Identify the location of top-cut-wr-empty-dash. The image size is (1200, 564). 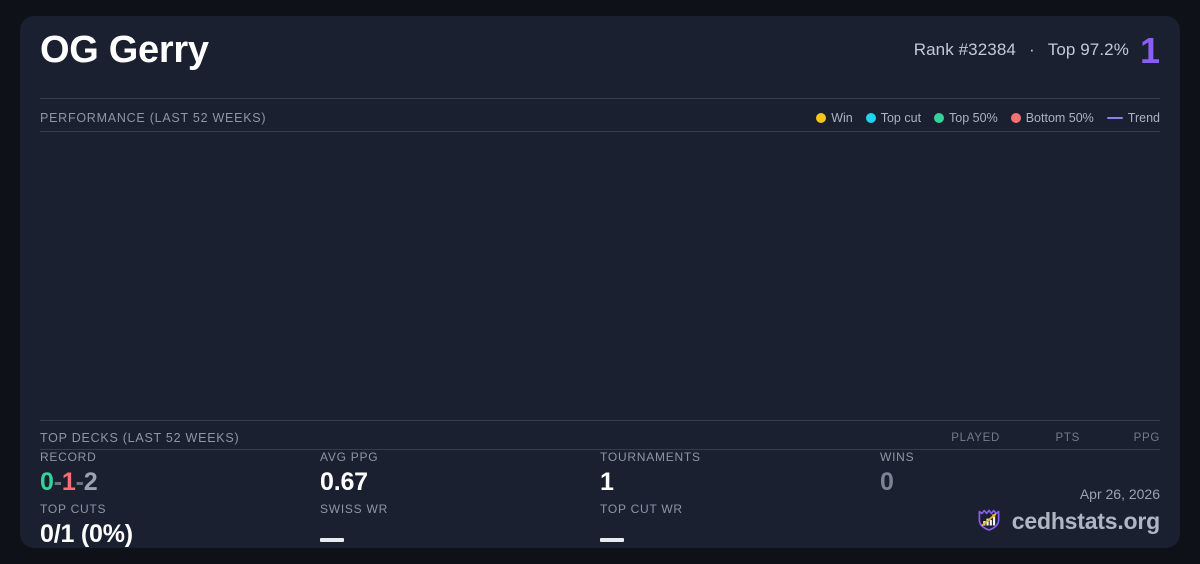
(612, 540).